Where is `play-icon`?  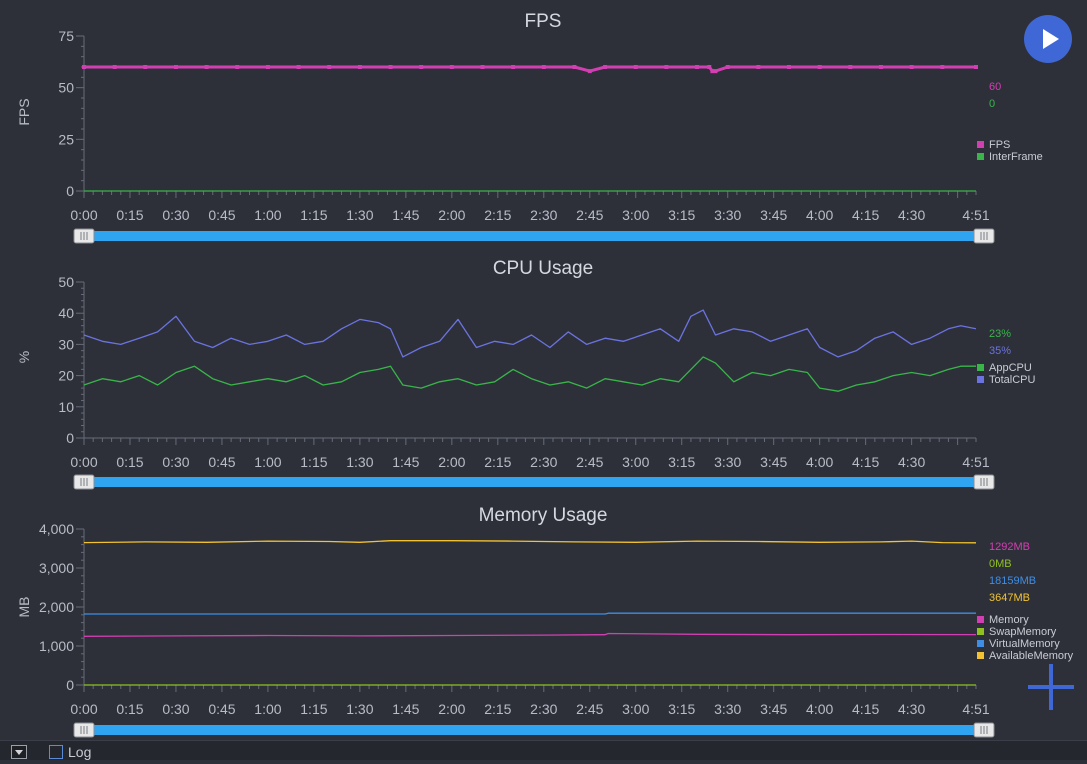 play-icon is located at coordinates (1051, 39).